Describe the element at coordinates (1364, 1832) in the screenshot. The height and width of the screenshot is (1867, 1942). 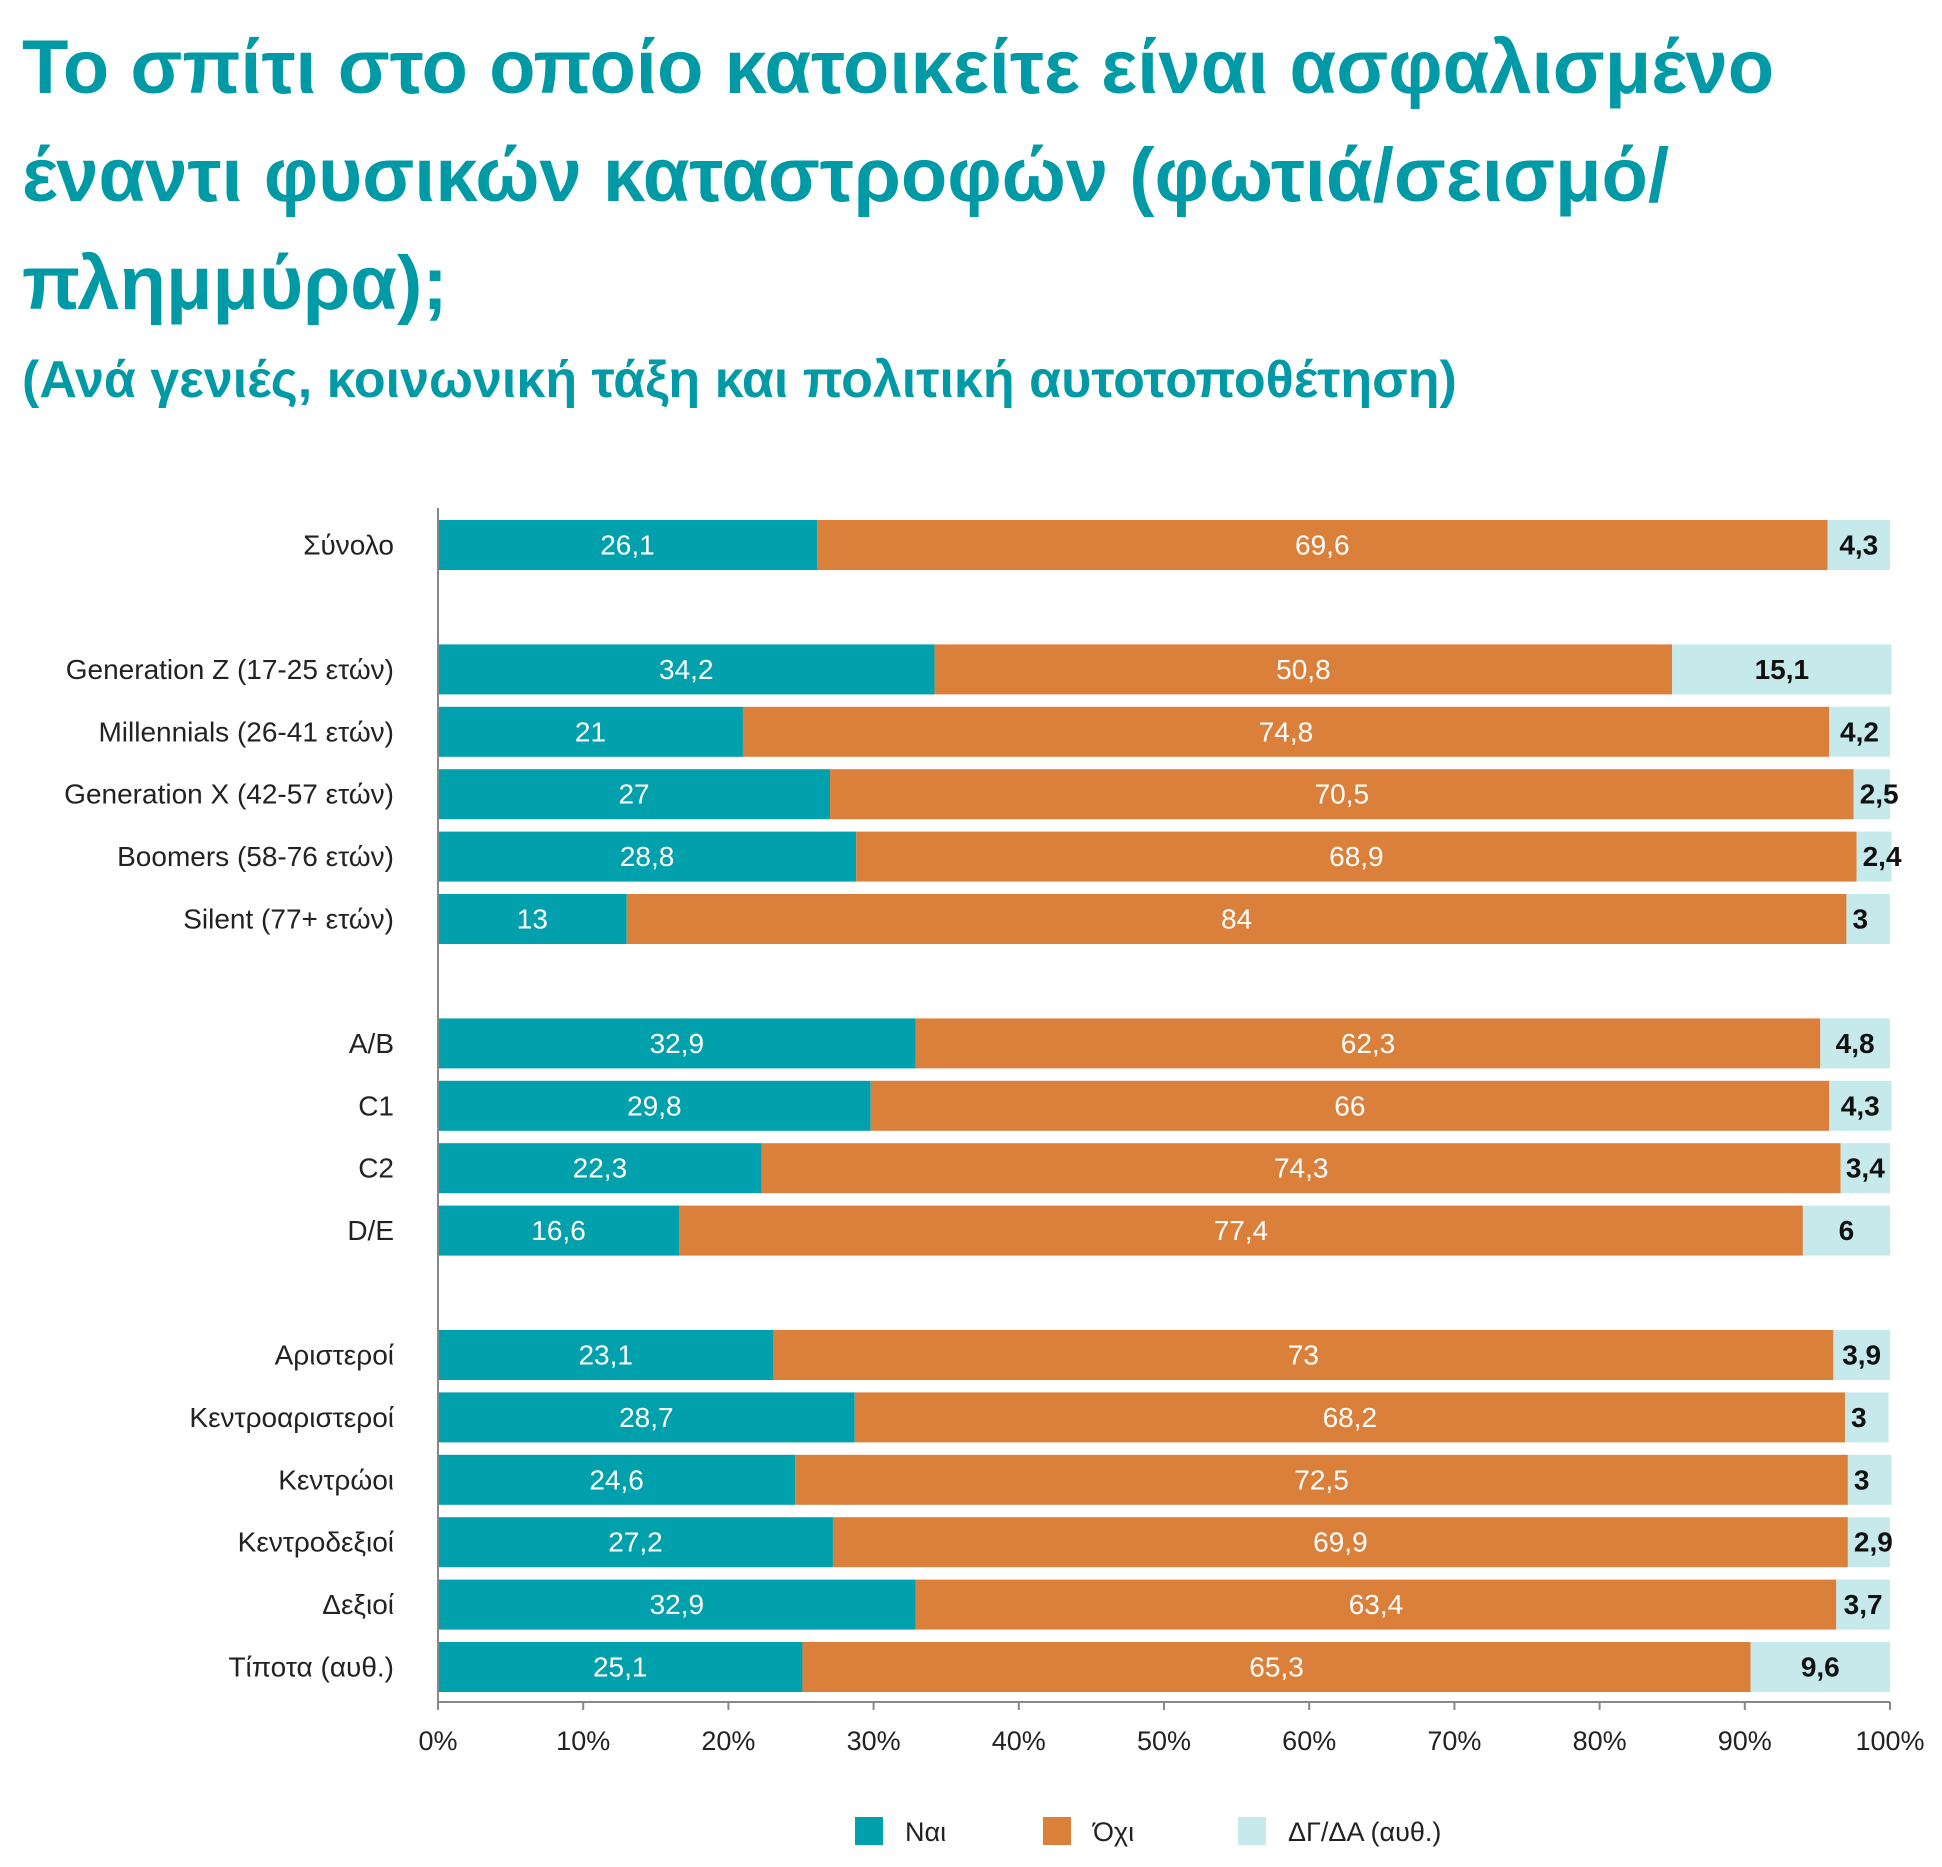
I see `legend-label-dk: ΔΓ/ΔΑ (αυθ.)` at that location.